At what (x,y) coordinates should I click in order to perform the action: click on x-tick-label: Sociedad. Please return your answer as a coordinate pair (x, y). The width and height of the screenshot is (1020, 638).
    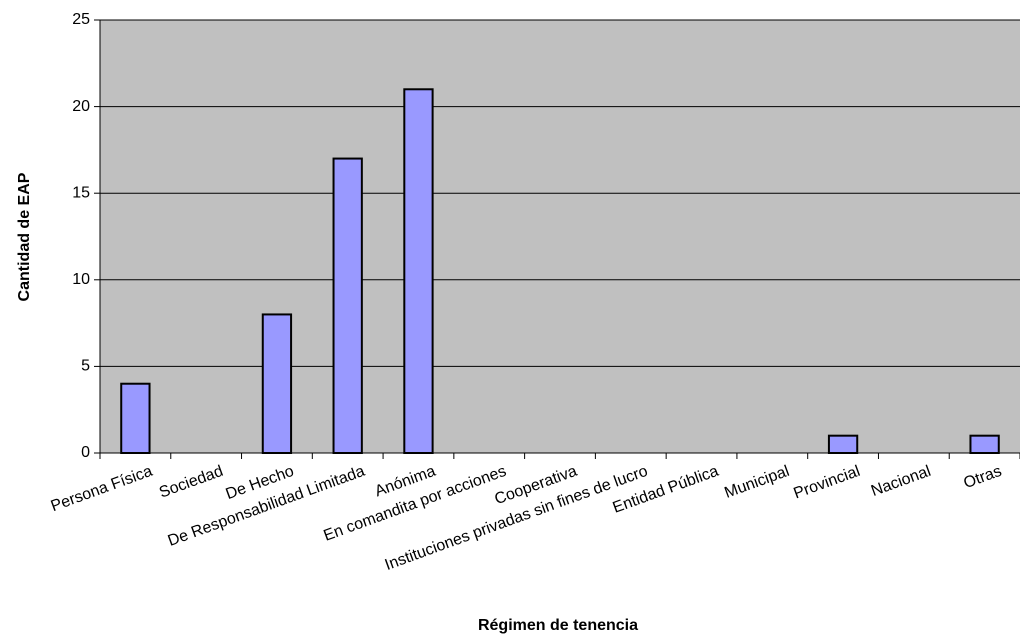
    Looking at the image, I should click on (191, 482).